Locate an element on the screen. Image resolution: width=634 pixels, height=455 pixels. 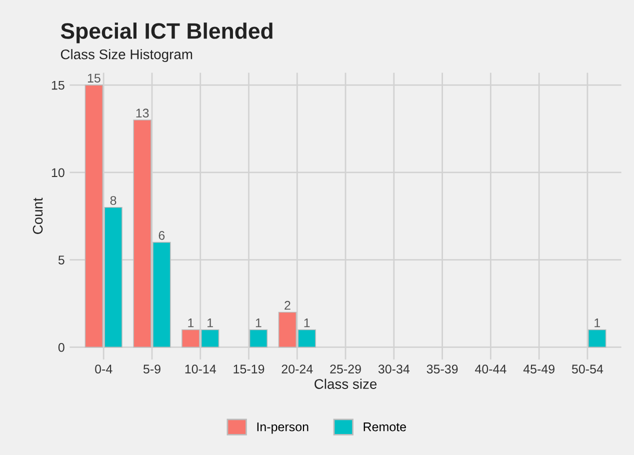
data-label: 2 is located at coordinates (287, 305).